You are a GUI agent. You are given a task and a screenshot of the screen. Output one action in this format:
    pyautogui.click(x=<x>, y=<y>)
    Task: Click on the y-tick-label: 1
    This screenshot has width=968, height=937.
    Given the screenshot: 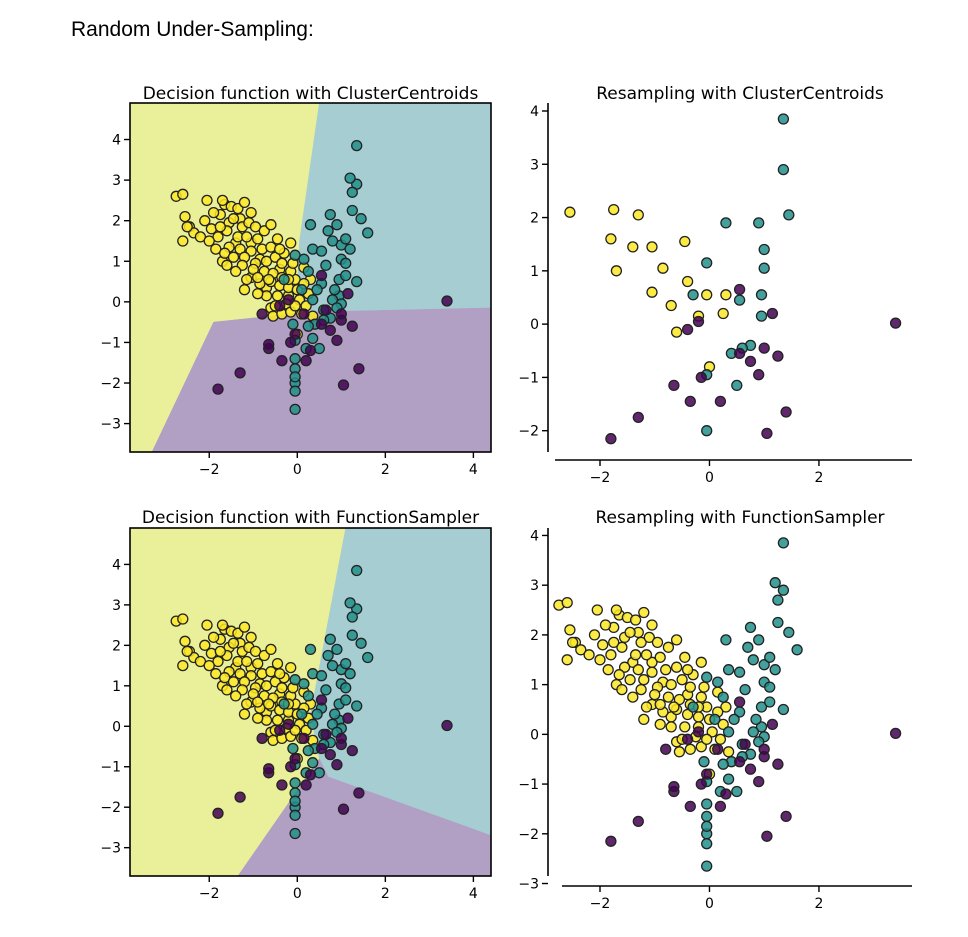 What is the action you would take?
    pyautogui.click(x=534, y=686)
    